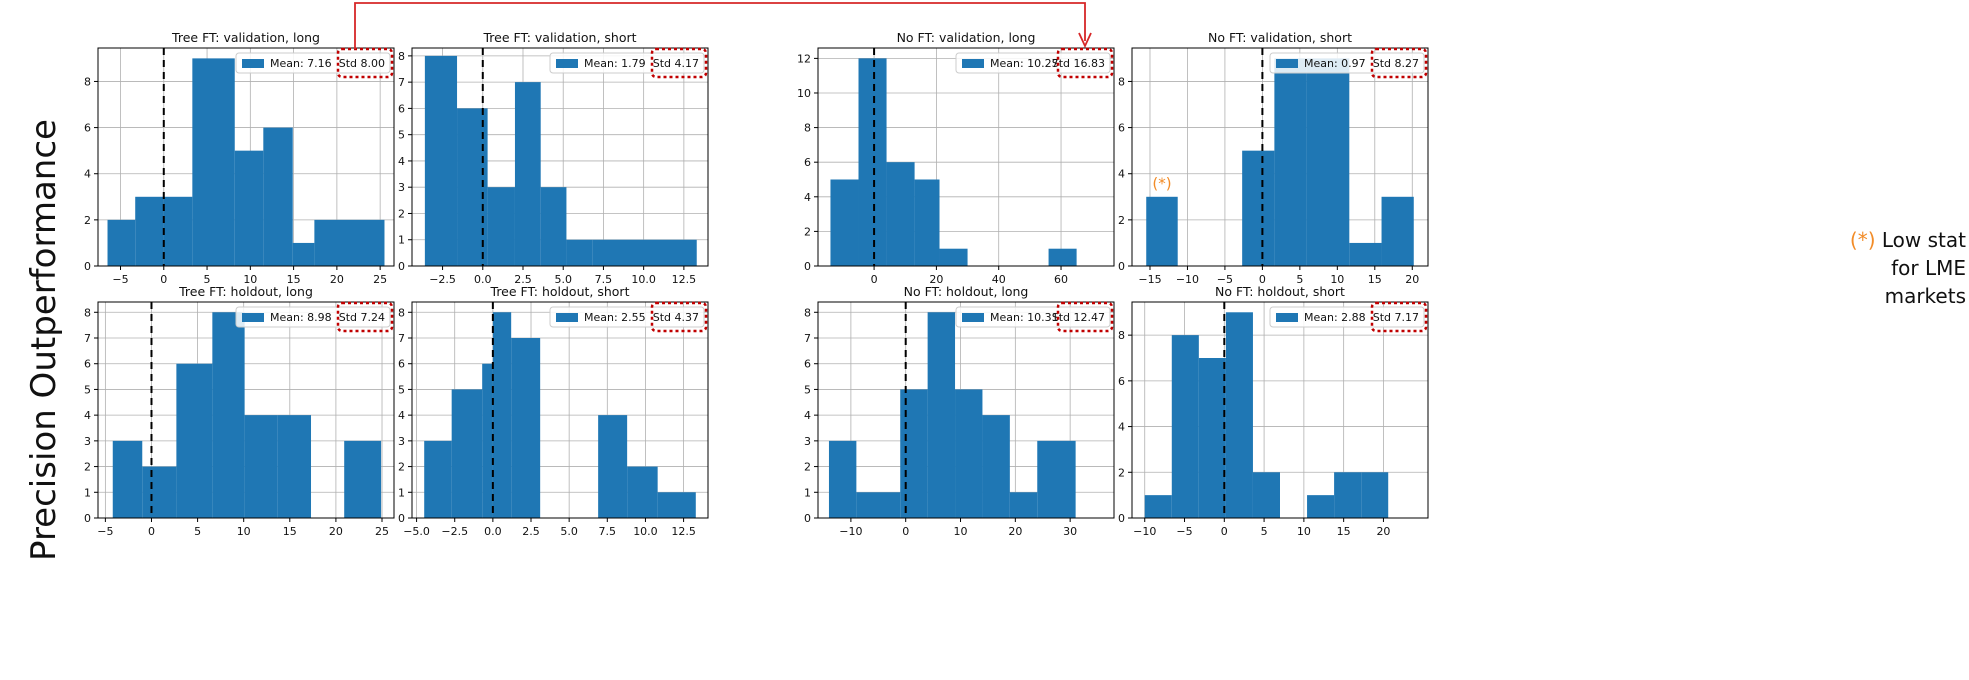  I want to click on legend-mean-text: Mean: 8.98, so click(301, 317).